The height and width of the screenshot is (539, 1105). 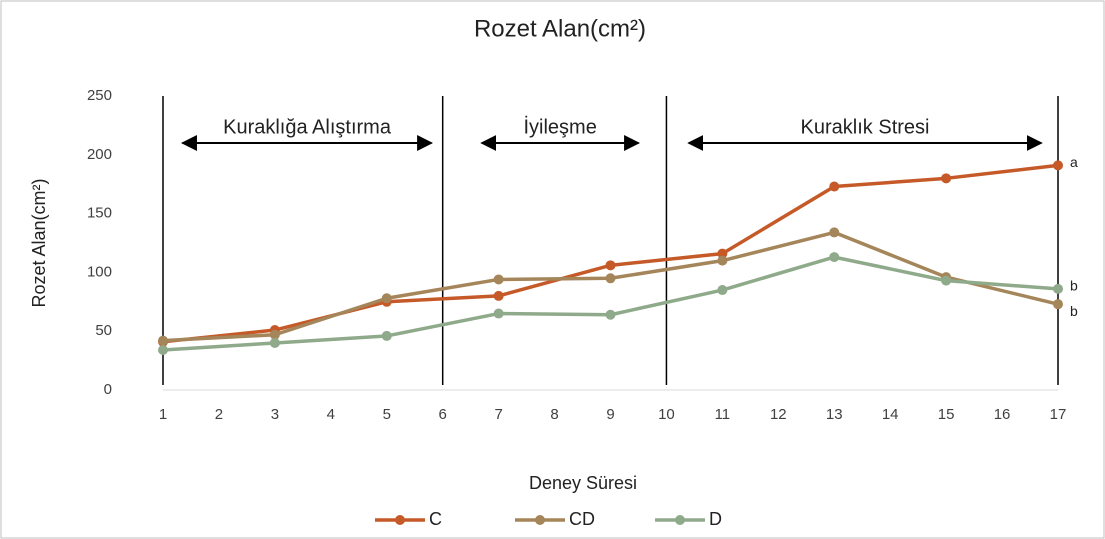 I want to click on x-tick-label: 13, so click(x=834, y=414).